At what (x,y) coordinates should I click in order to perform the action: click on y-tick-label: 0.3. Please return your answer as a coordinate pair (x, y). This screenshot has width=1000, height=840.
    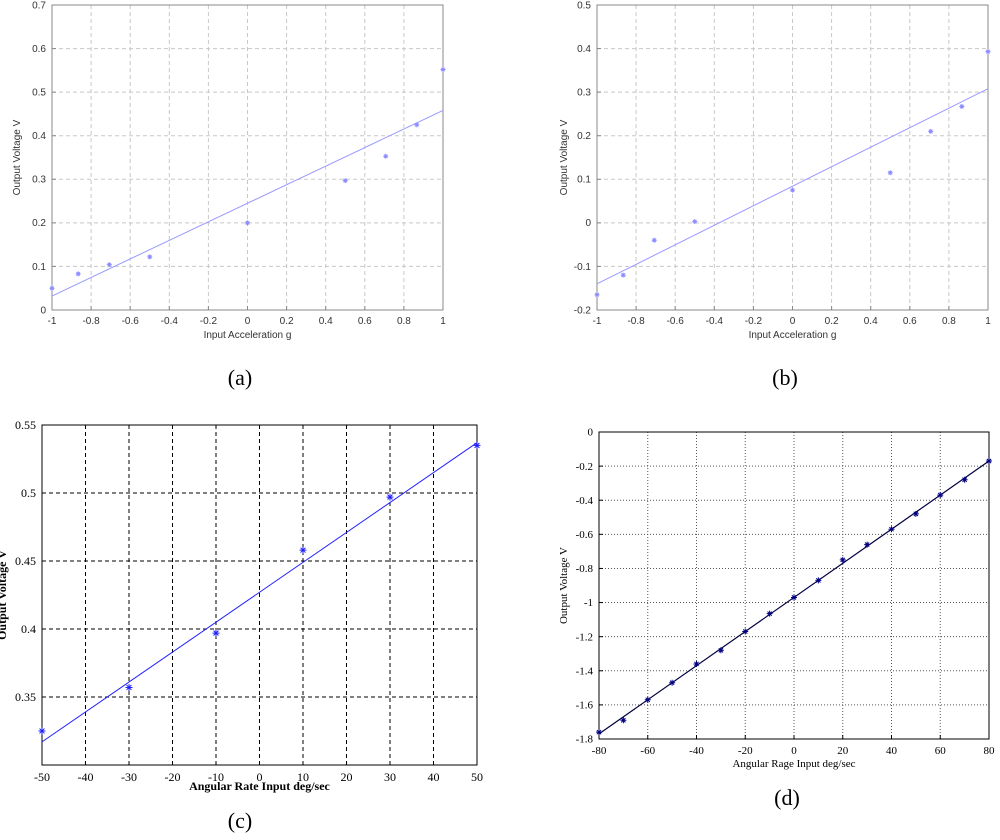
    Looking at the image, I should click on (584, 92).